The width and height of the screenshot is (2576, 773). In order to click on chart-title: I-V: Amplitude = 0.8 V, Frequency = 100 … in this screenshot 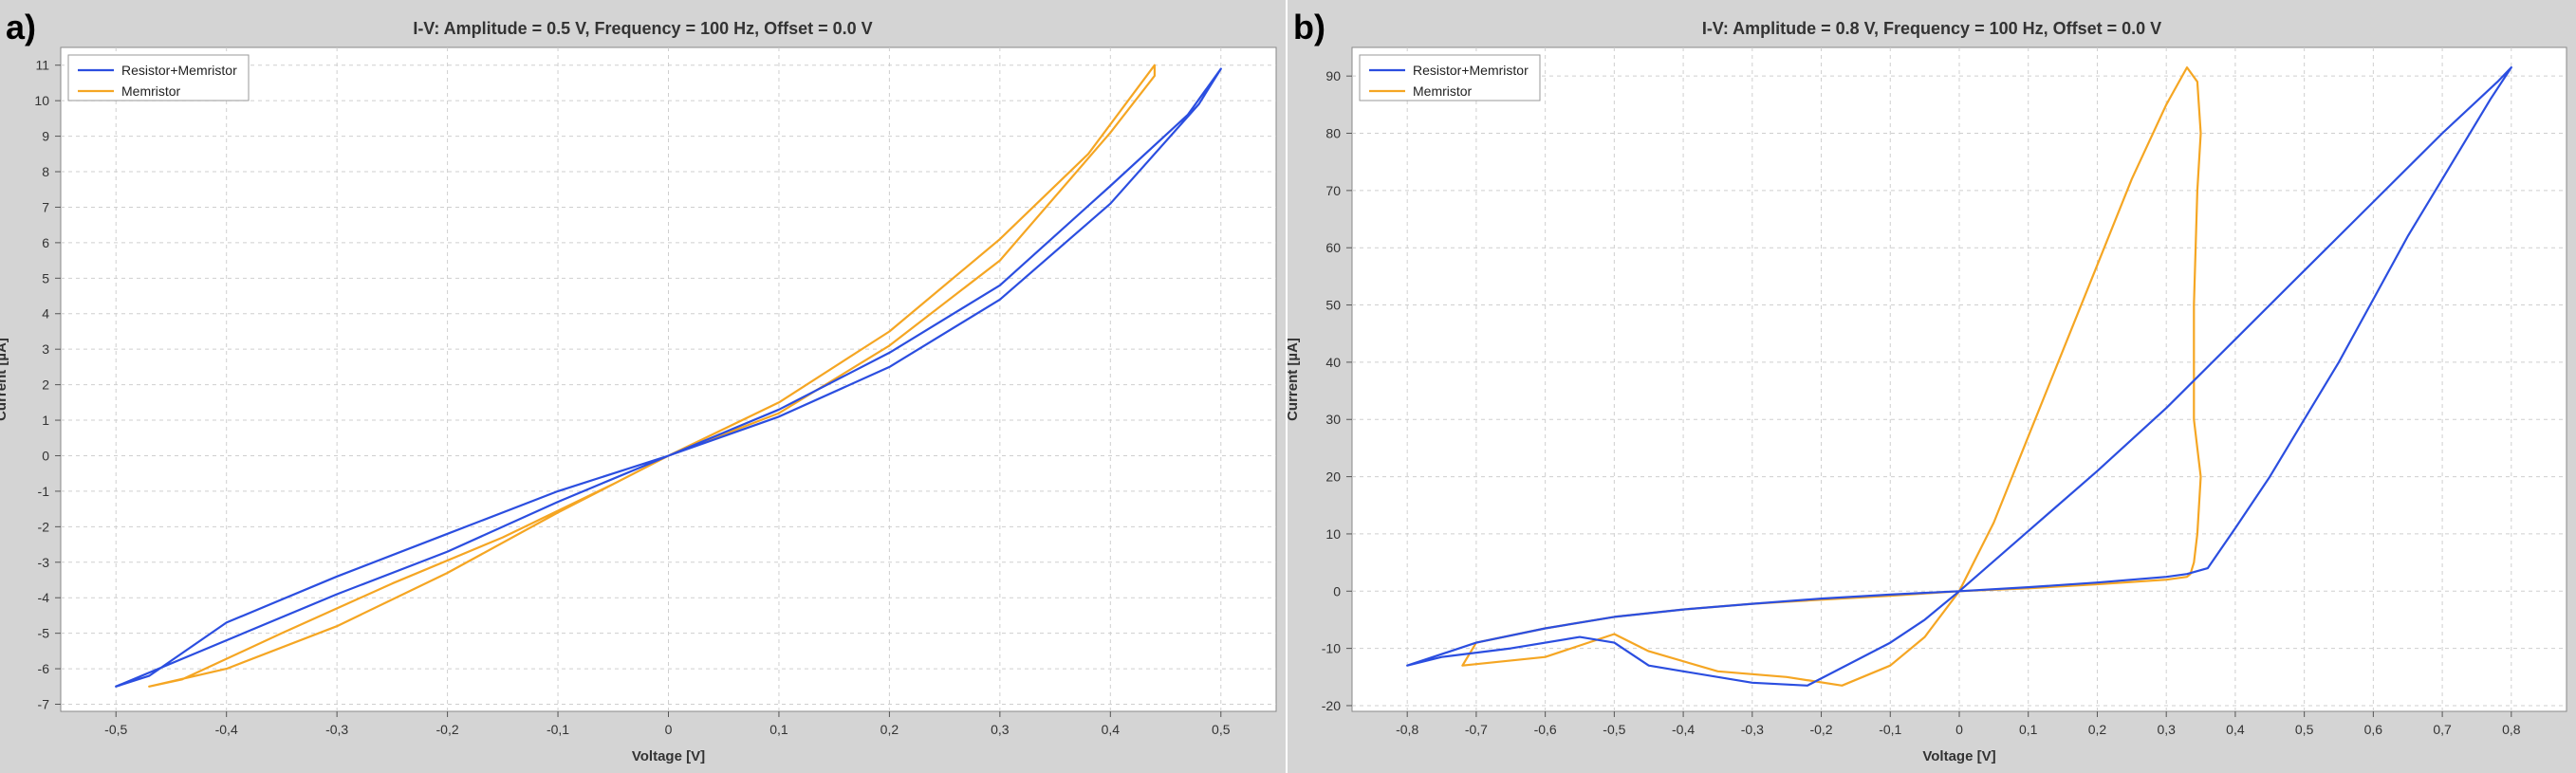, I will do `click(1931, 28)`.